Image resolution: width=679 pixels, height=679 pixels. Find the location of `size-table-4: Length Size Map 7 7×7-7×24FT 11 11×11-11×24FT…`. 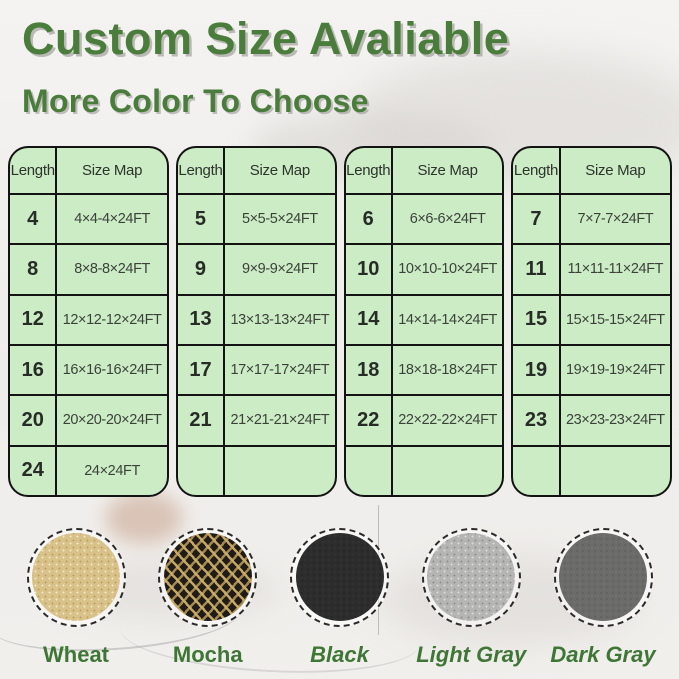

size-table-4: Length Size Map 7 7×7-7×24FT 11 11×11-11×24FT… is located at coordinates (591, 321).